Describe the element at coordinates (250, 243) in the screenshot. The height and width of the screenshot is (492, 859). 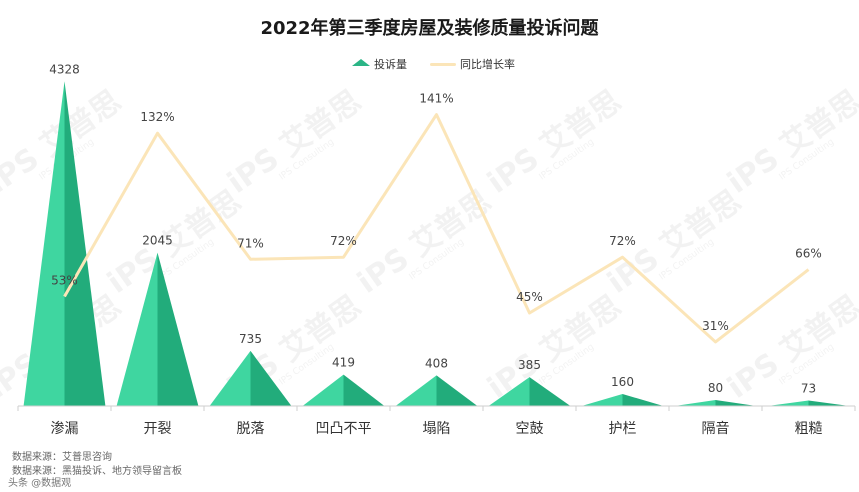
I see `growth-rate-label: 71%` at that location.